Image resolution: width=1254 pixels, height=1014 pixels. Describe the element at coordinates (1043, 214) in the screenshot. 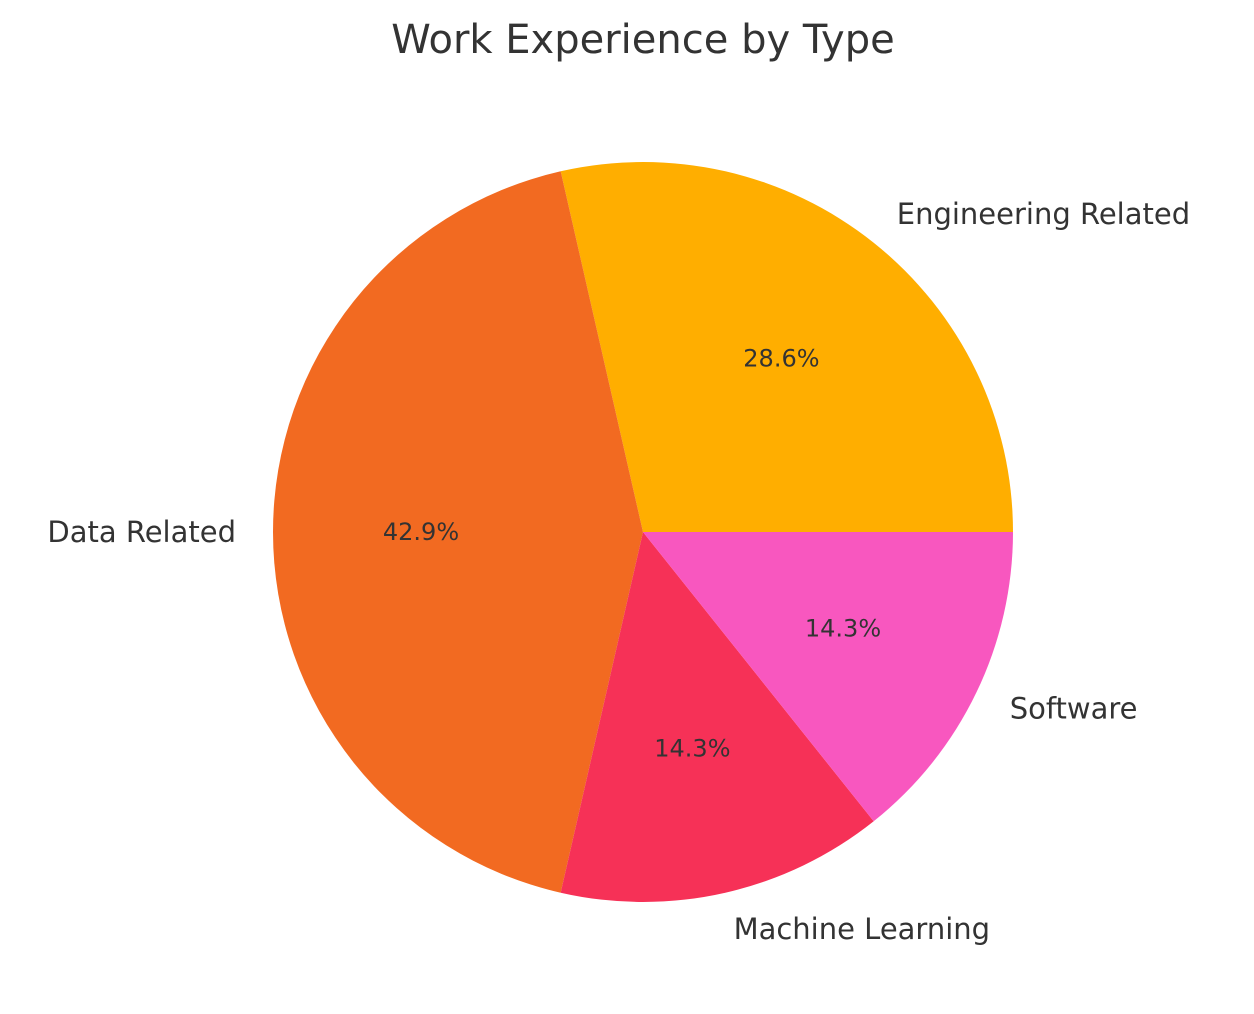

I see `slice-label-engineering-related: Engineering Related` at that location.